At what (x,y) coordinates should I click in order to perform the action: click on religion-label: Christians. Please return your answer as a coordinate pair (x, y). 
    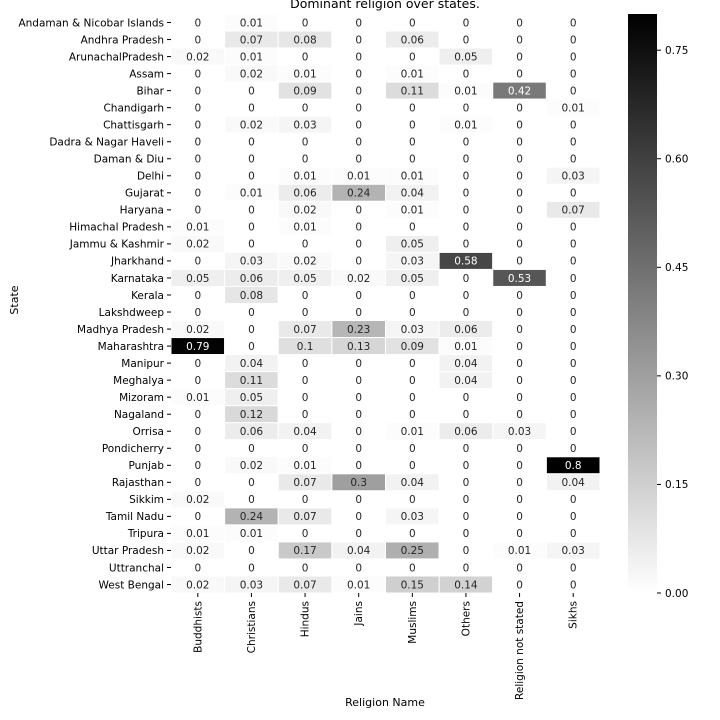
    Looking at the image, I should click on (252, 627).